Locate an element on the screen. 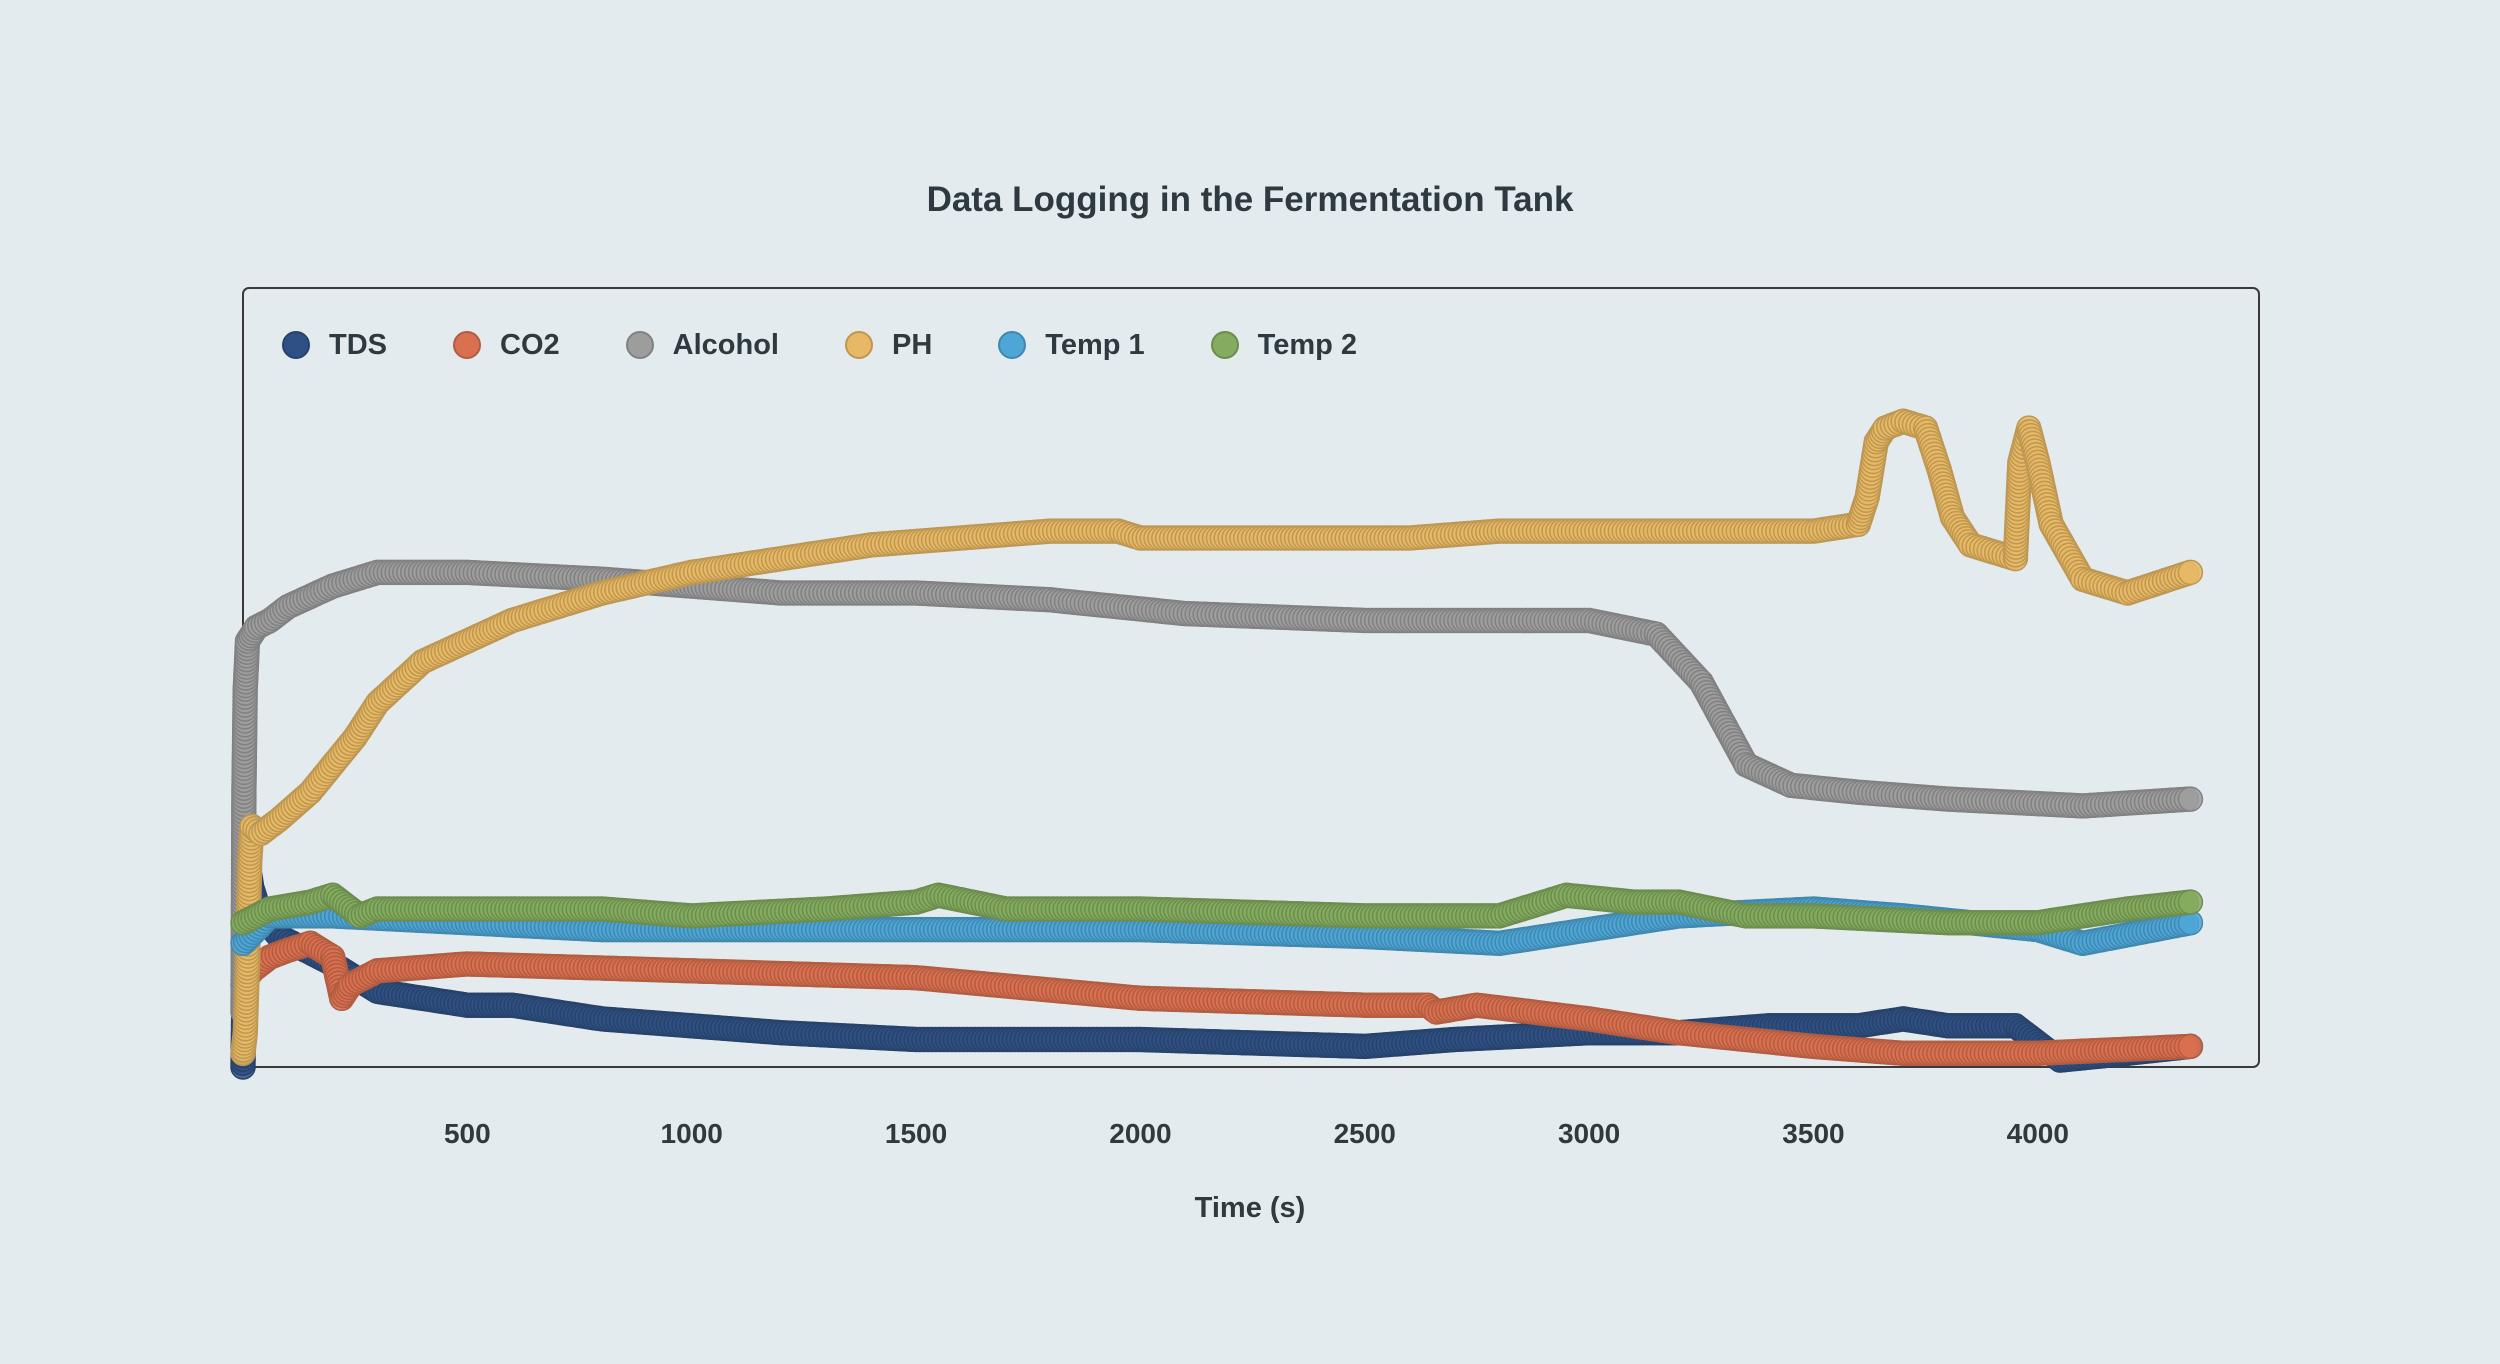 The height and width of the screenshot is (1364, 2500). legend-item-co2: CO2 is located at coordinates (506, 345).